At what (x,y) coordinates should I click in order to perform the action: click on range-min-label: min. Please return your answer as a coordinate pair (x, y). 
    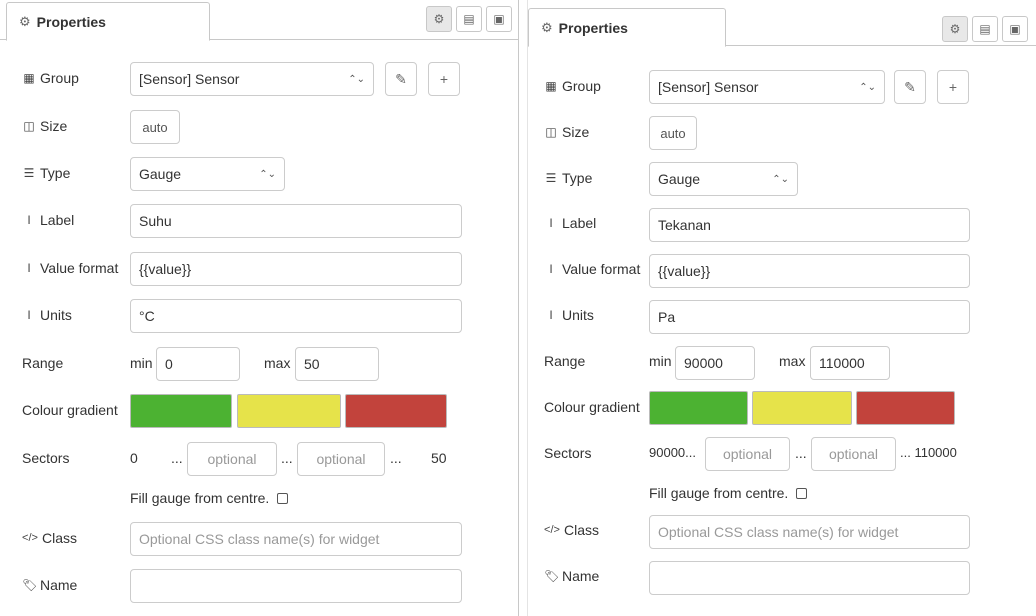
    Looking at the image, I should click on (141, 363).